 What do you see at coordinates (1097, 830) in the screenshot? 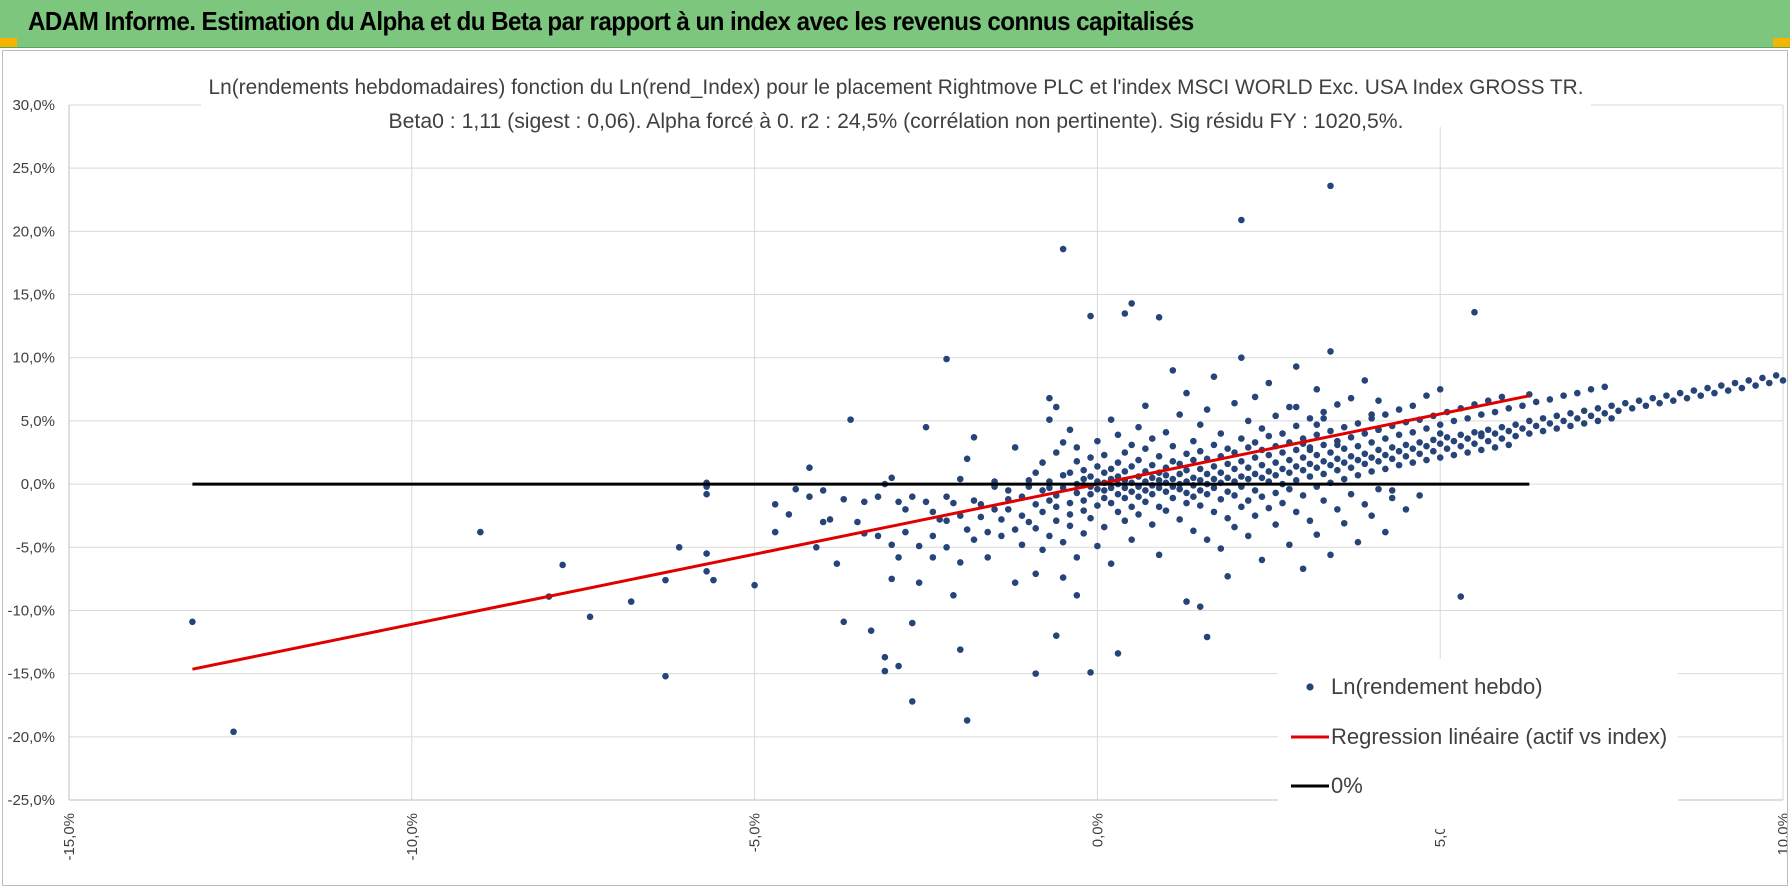
I see `x-tick-label: 0,0%` at bounding box center [1097, 830].